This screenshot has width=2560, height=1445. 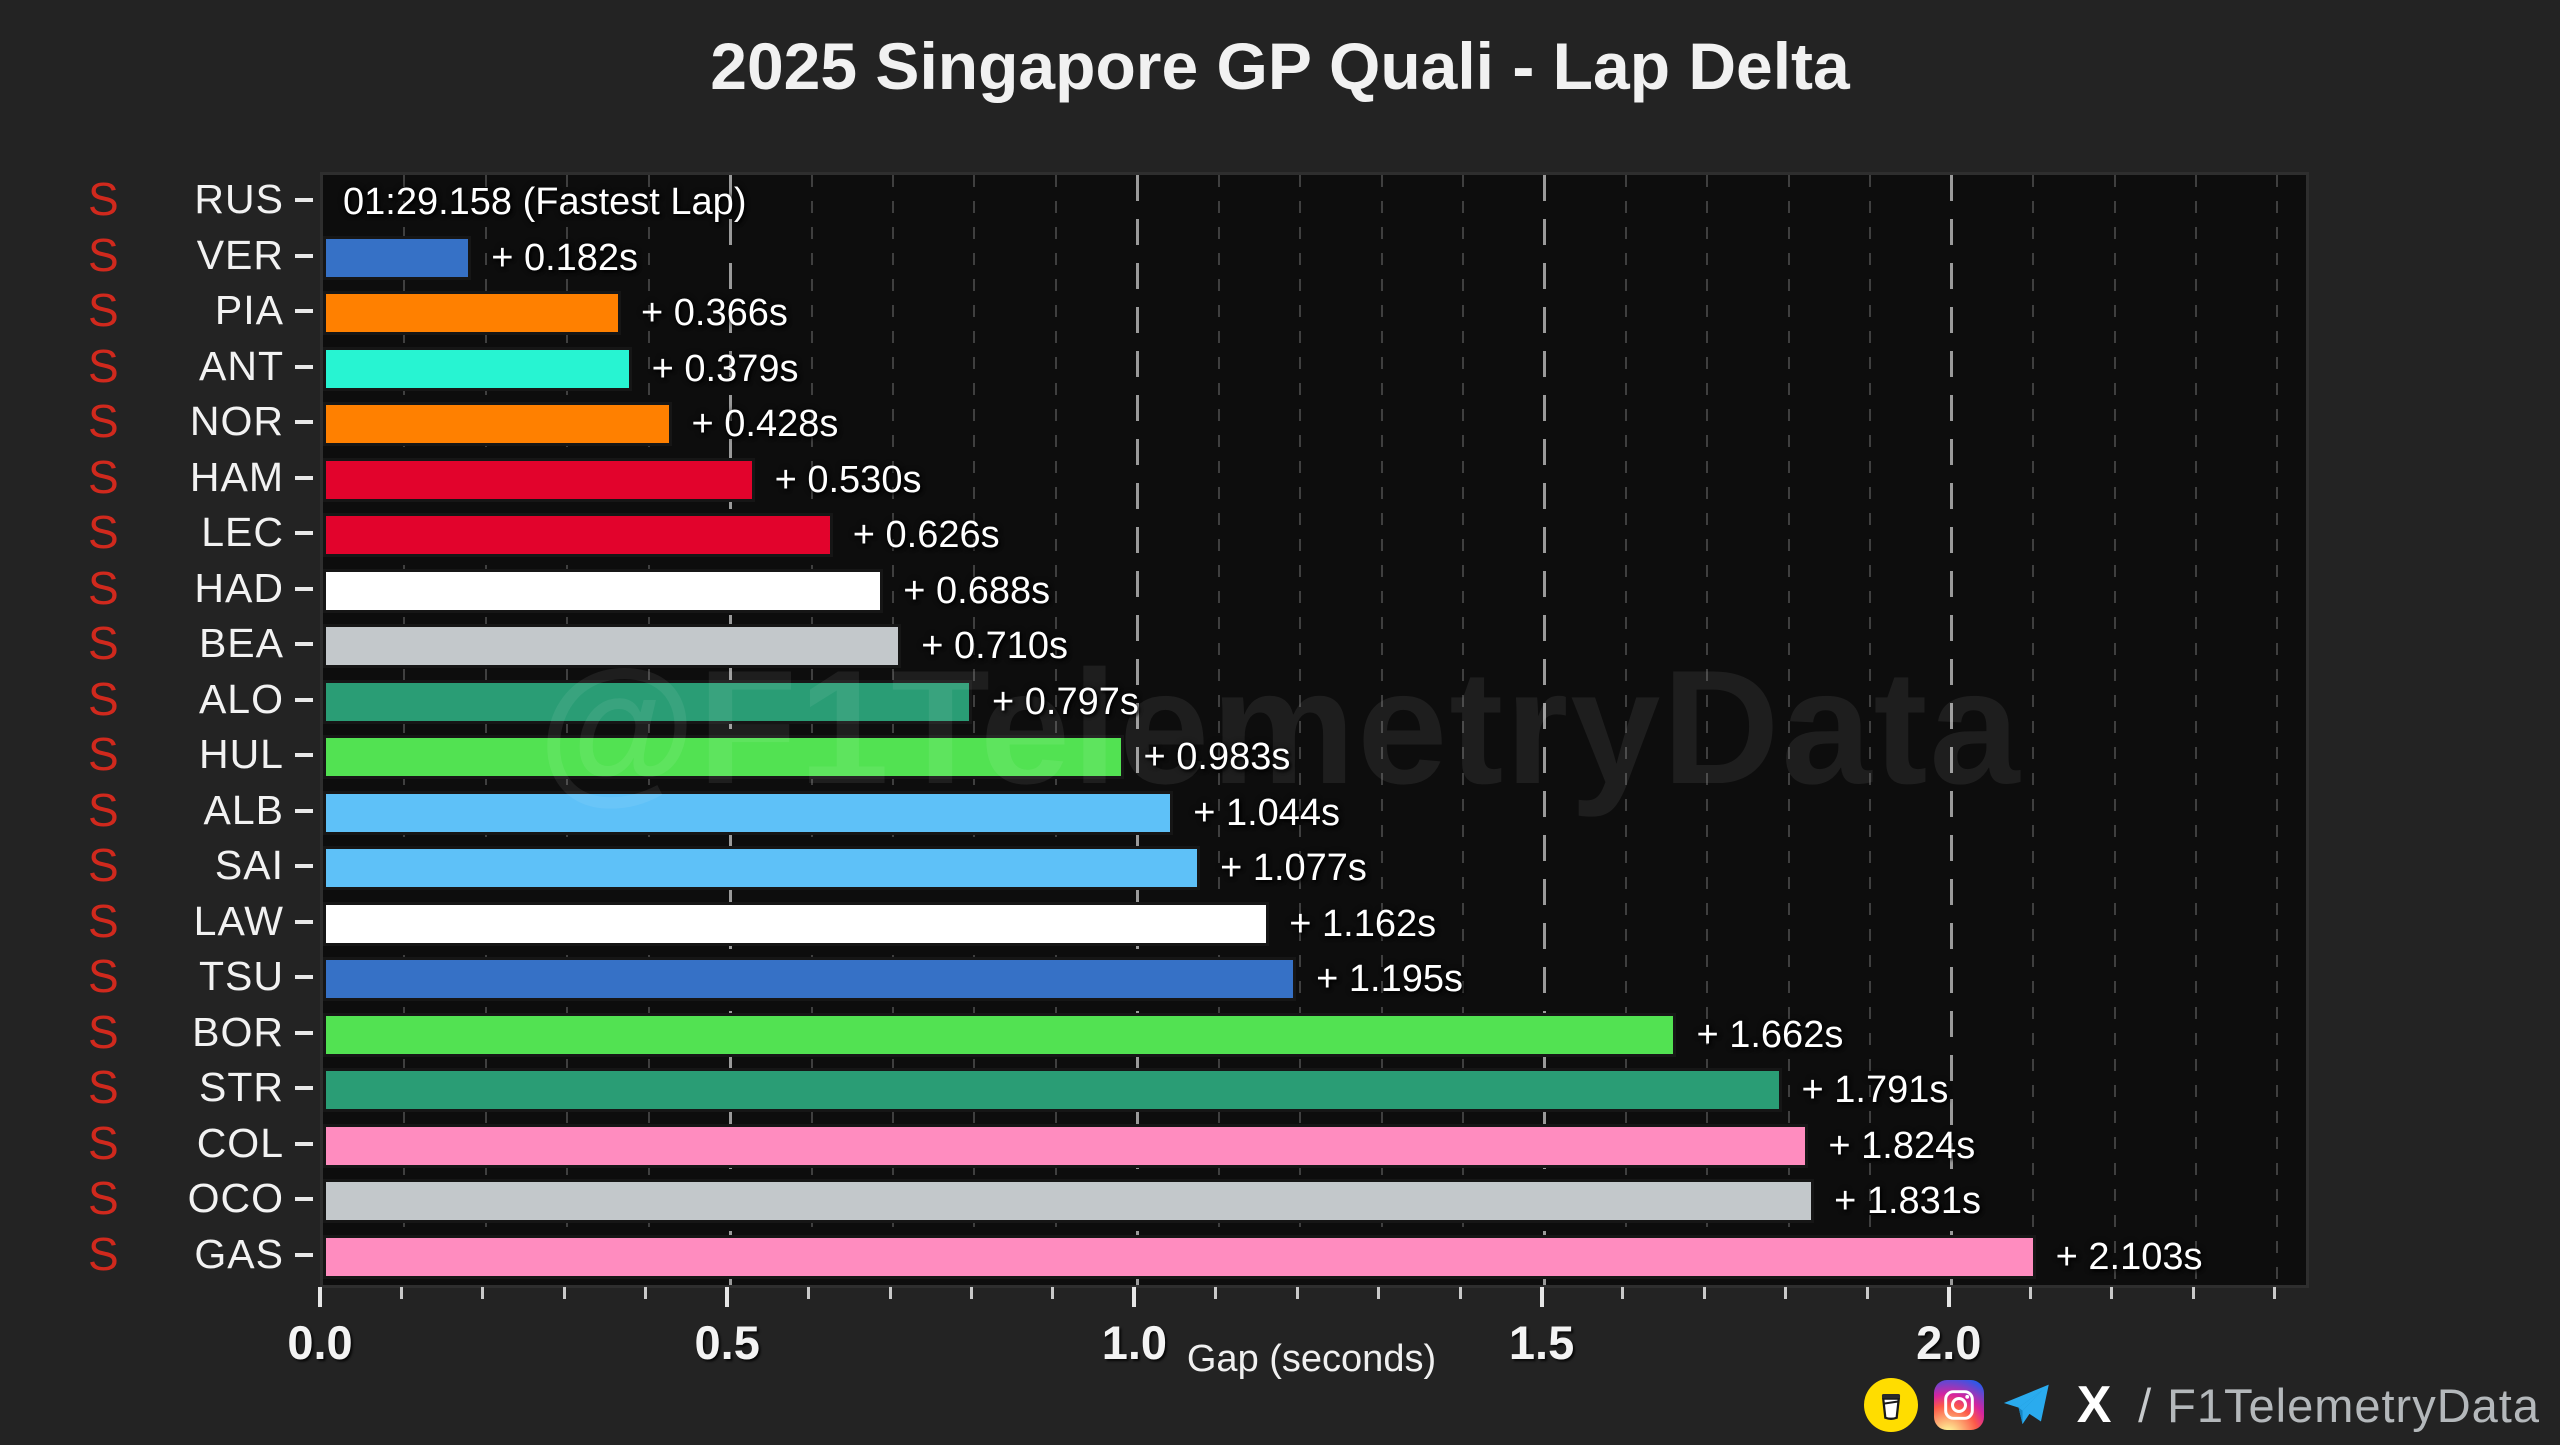 What do you see at coordinates (796, 923) in the screenshot?
I see `delta-bar-law` at bounding box center [796, 923].